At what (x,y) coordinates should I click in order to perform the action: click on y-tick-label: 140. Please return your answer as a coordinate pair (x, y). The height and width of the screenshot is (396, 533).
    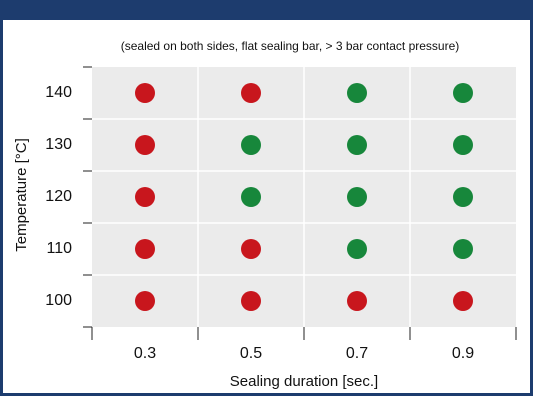
    Looking at the image, I should click on (58, 92).